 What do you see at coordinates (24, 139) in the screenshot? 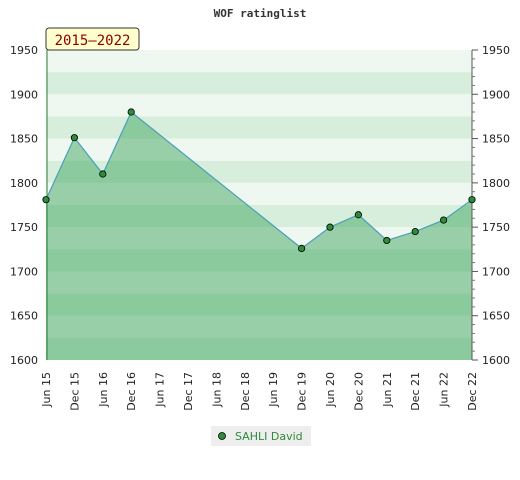
I see `y-tick-label-left: 1850` at bounding box center [24, 139].